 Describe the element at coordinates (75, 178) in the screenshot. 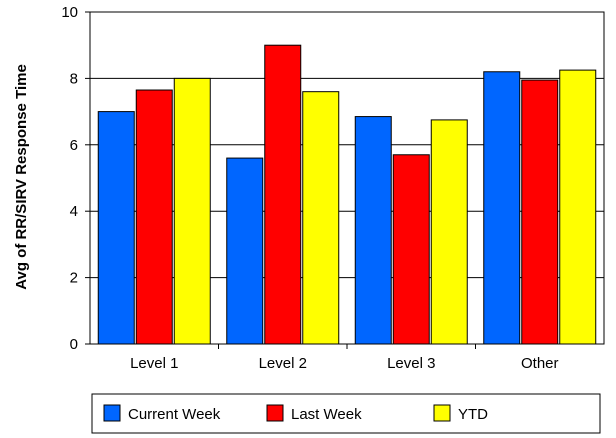

I see `y-axis: 0 2 4 6 8 10` at that location.